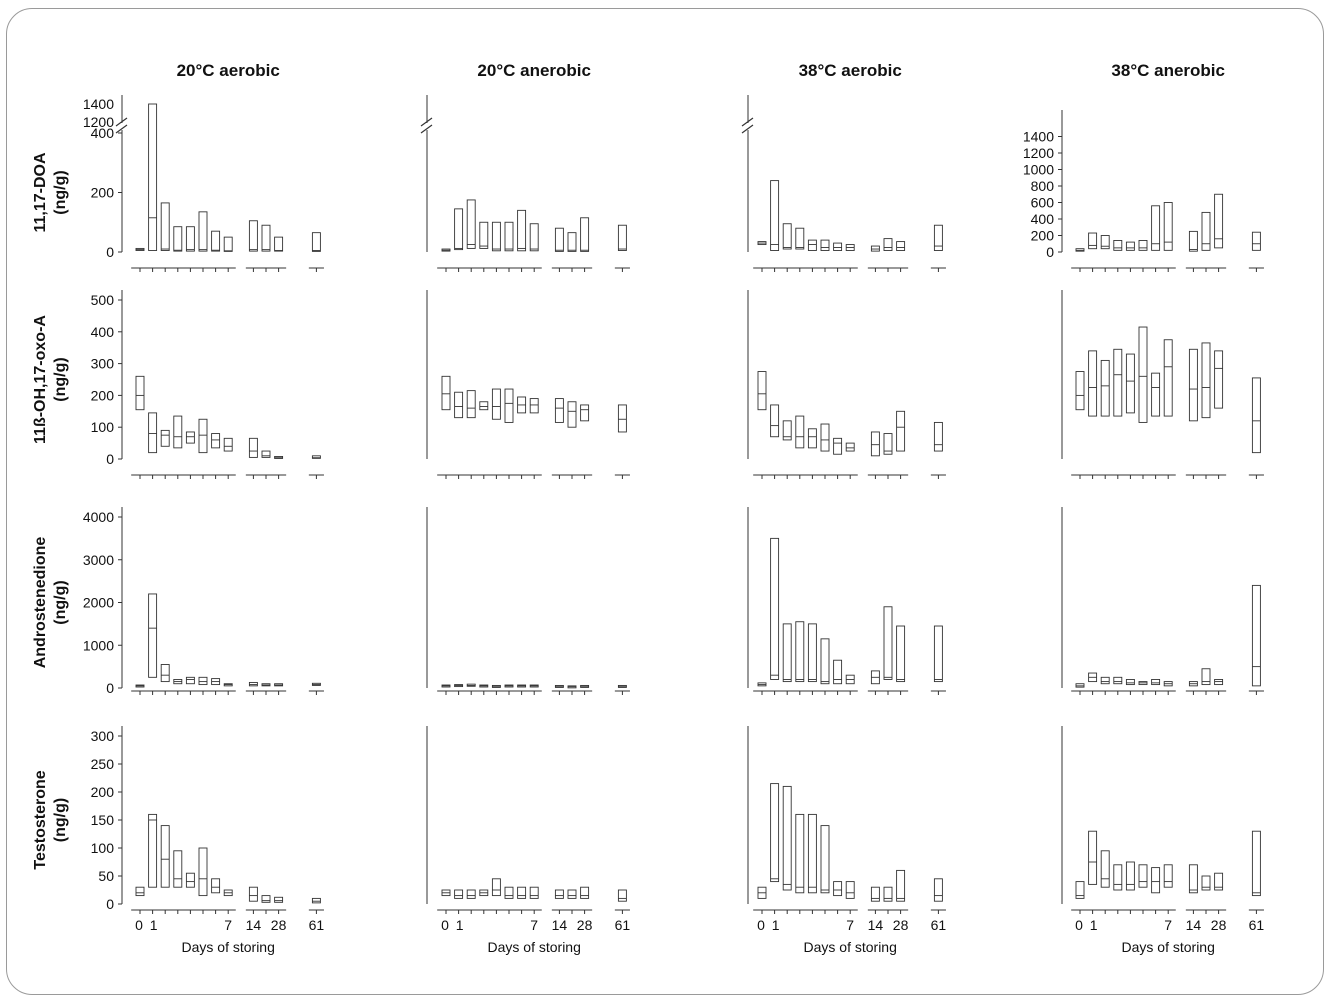 Image resolution: width=1328 pixels, height=999 pixels. Describe the element at coordinates (103, 193) in the screenshot. I see `y-tick-label: 200` at that location.